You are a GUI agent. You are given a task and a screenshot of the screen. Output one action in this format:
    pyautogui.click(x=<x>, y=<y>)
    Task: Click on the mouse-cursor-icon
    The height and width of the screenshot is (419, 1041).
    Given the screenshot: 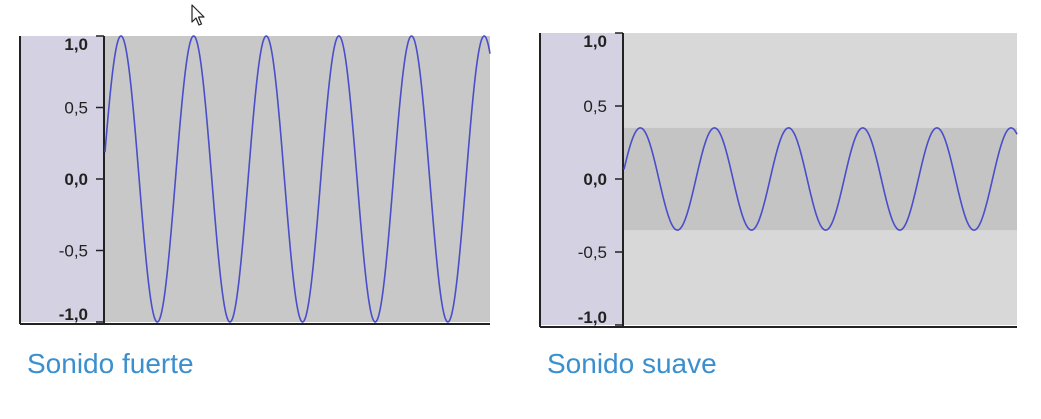 What is the action you would take?
    pyautogui.click(x=199, y=15)
    